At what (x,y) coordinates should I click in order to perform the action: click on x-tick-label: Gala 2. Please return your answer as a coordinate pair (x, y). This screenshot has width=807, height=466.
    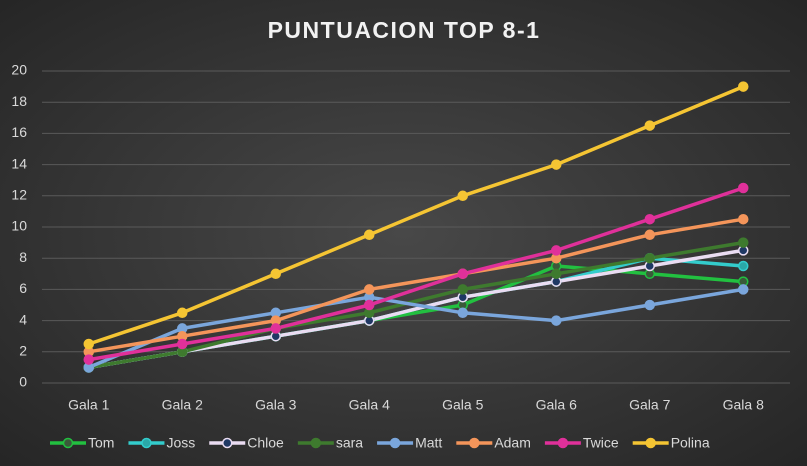
    Looking at the image, I should click on (182, 405).